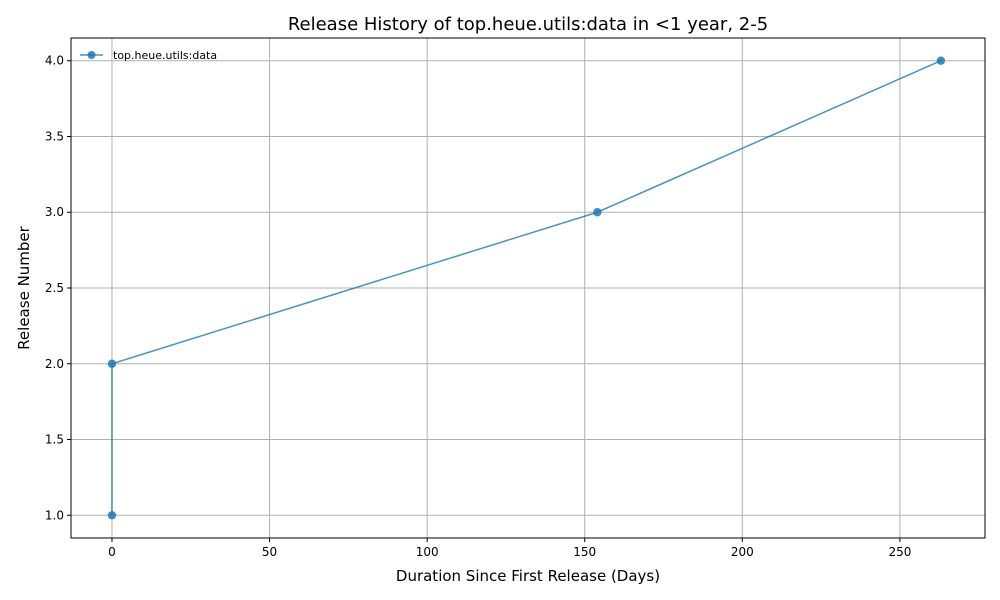 This screenshot has width=1000, height=600. What do you see at coordinates (165, 55) in the screenshot?
I see `legend-entry-label: top.heue.utils:data` at bounding box center [165, 55].